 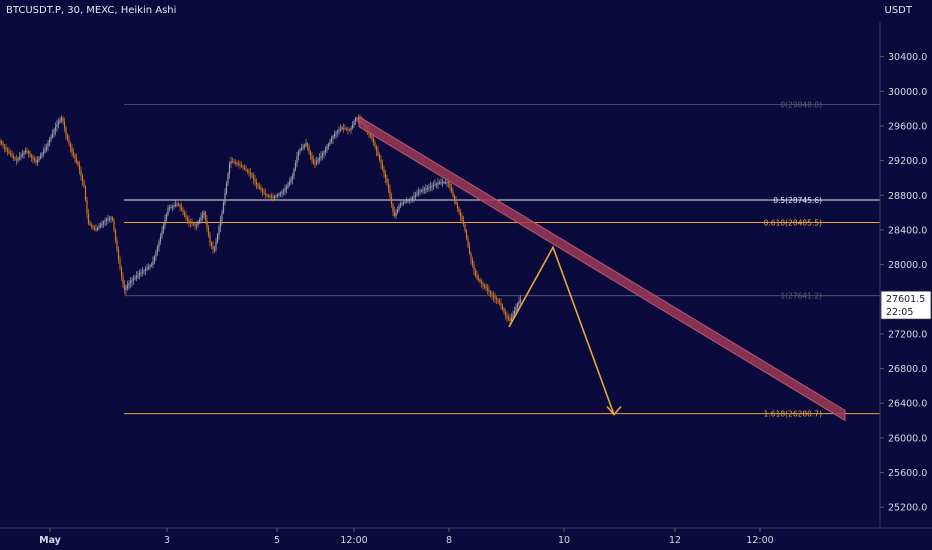 I want to click on y-tick-label: 29600.0, so click(x=907, y=126).